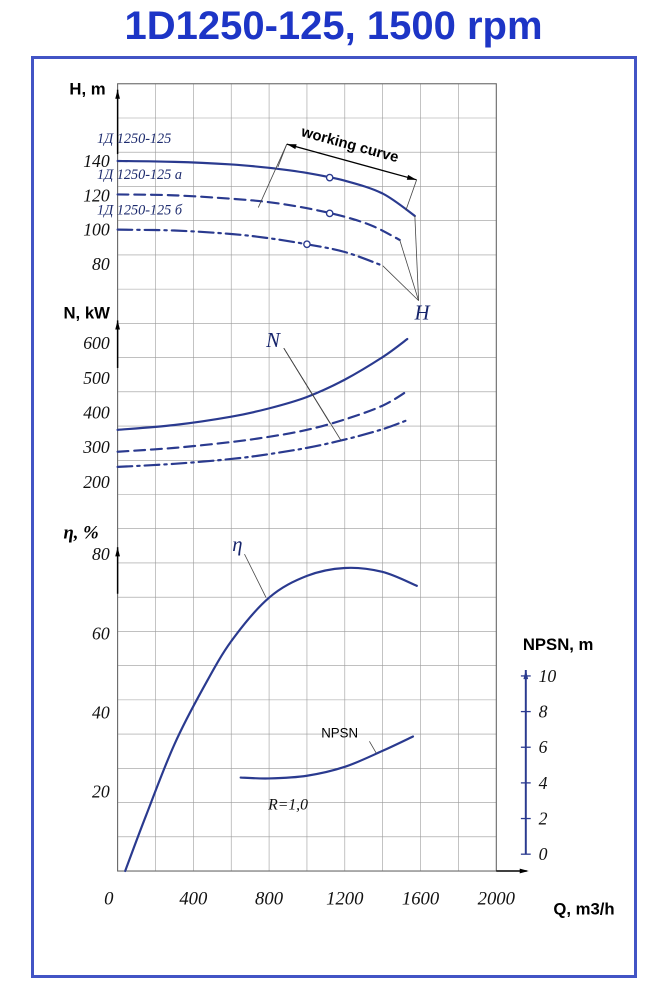  I want to click on curve-name-label: 1Д 1250-125 б, so click(139, 210).